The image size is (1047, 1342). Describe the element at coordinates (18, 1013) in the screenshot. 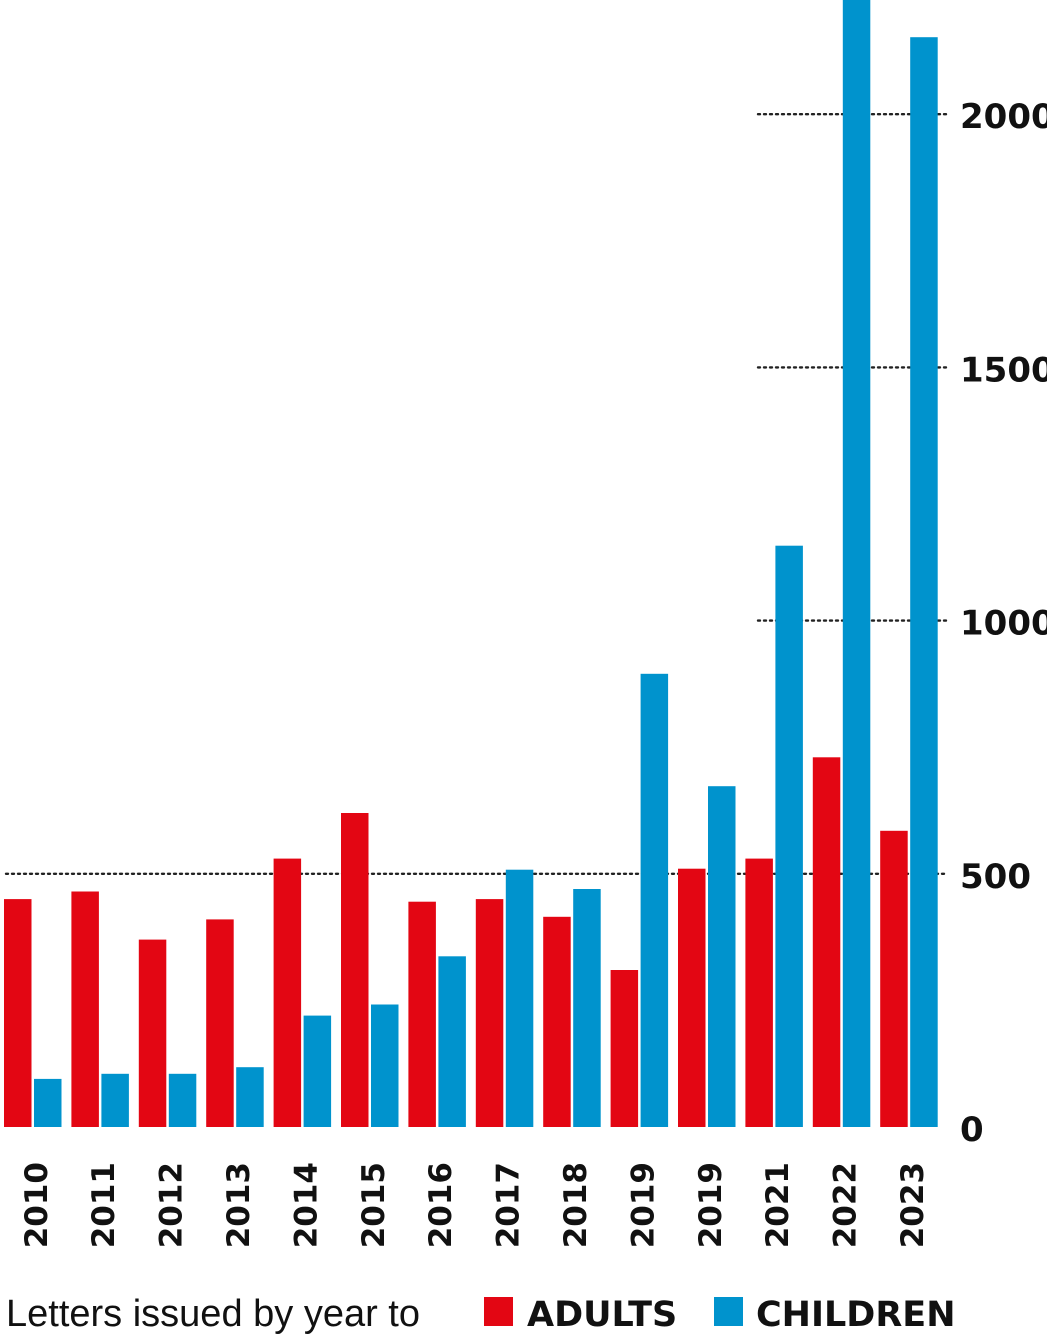

I see `bar-adults-2010` at that location.